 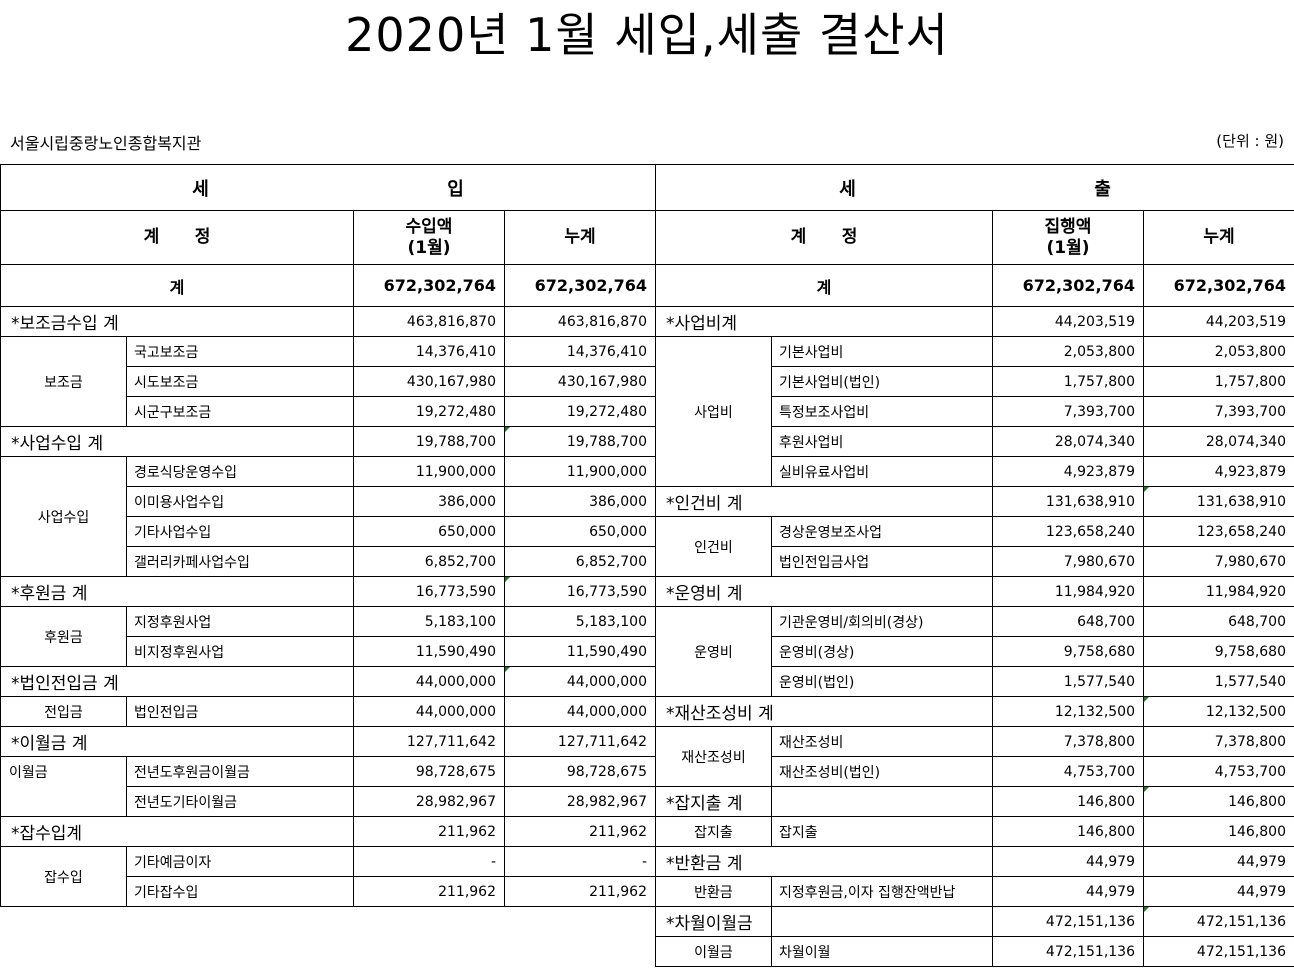 I want to click on expense-item-name: 차월이월, so click(x=882, y=951).